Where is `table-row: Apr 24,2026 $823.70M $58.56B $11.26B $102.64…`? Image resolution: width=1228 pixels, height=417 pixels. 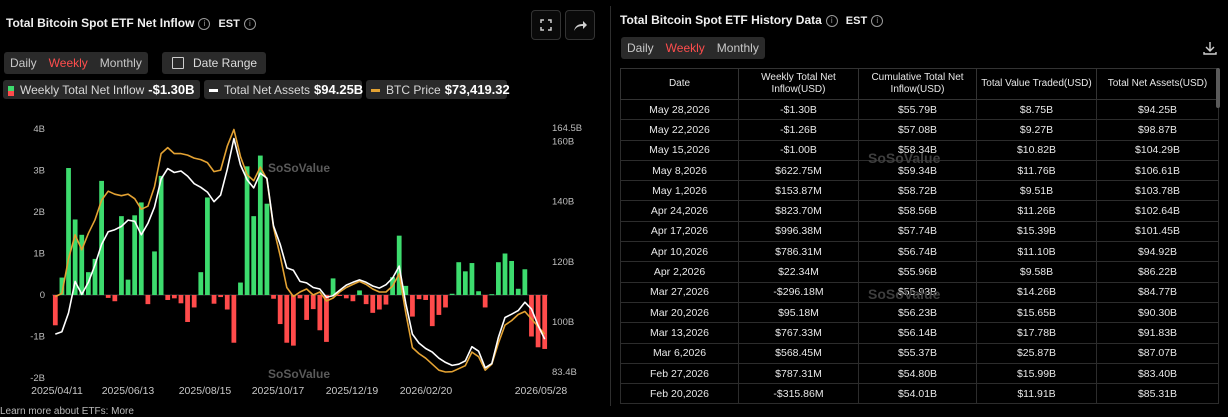
table-row: Apr 24,2026 $823.70M $58.56B $11.26B $102.64… is located at coordinates (919, 211).